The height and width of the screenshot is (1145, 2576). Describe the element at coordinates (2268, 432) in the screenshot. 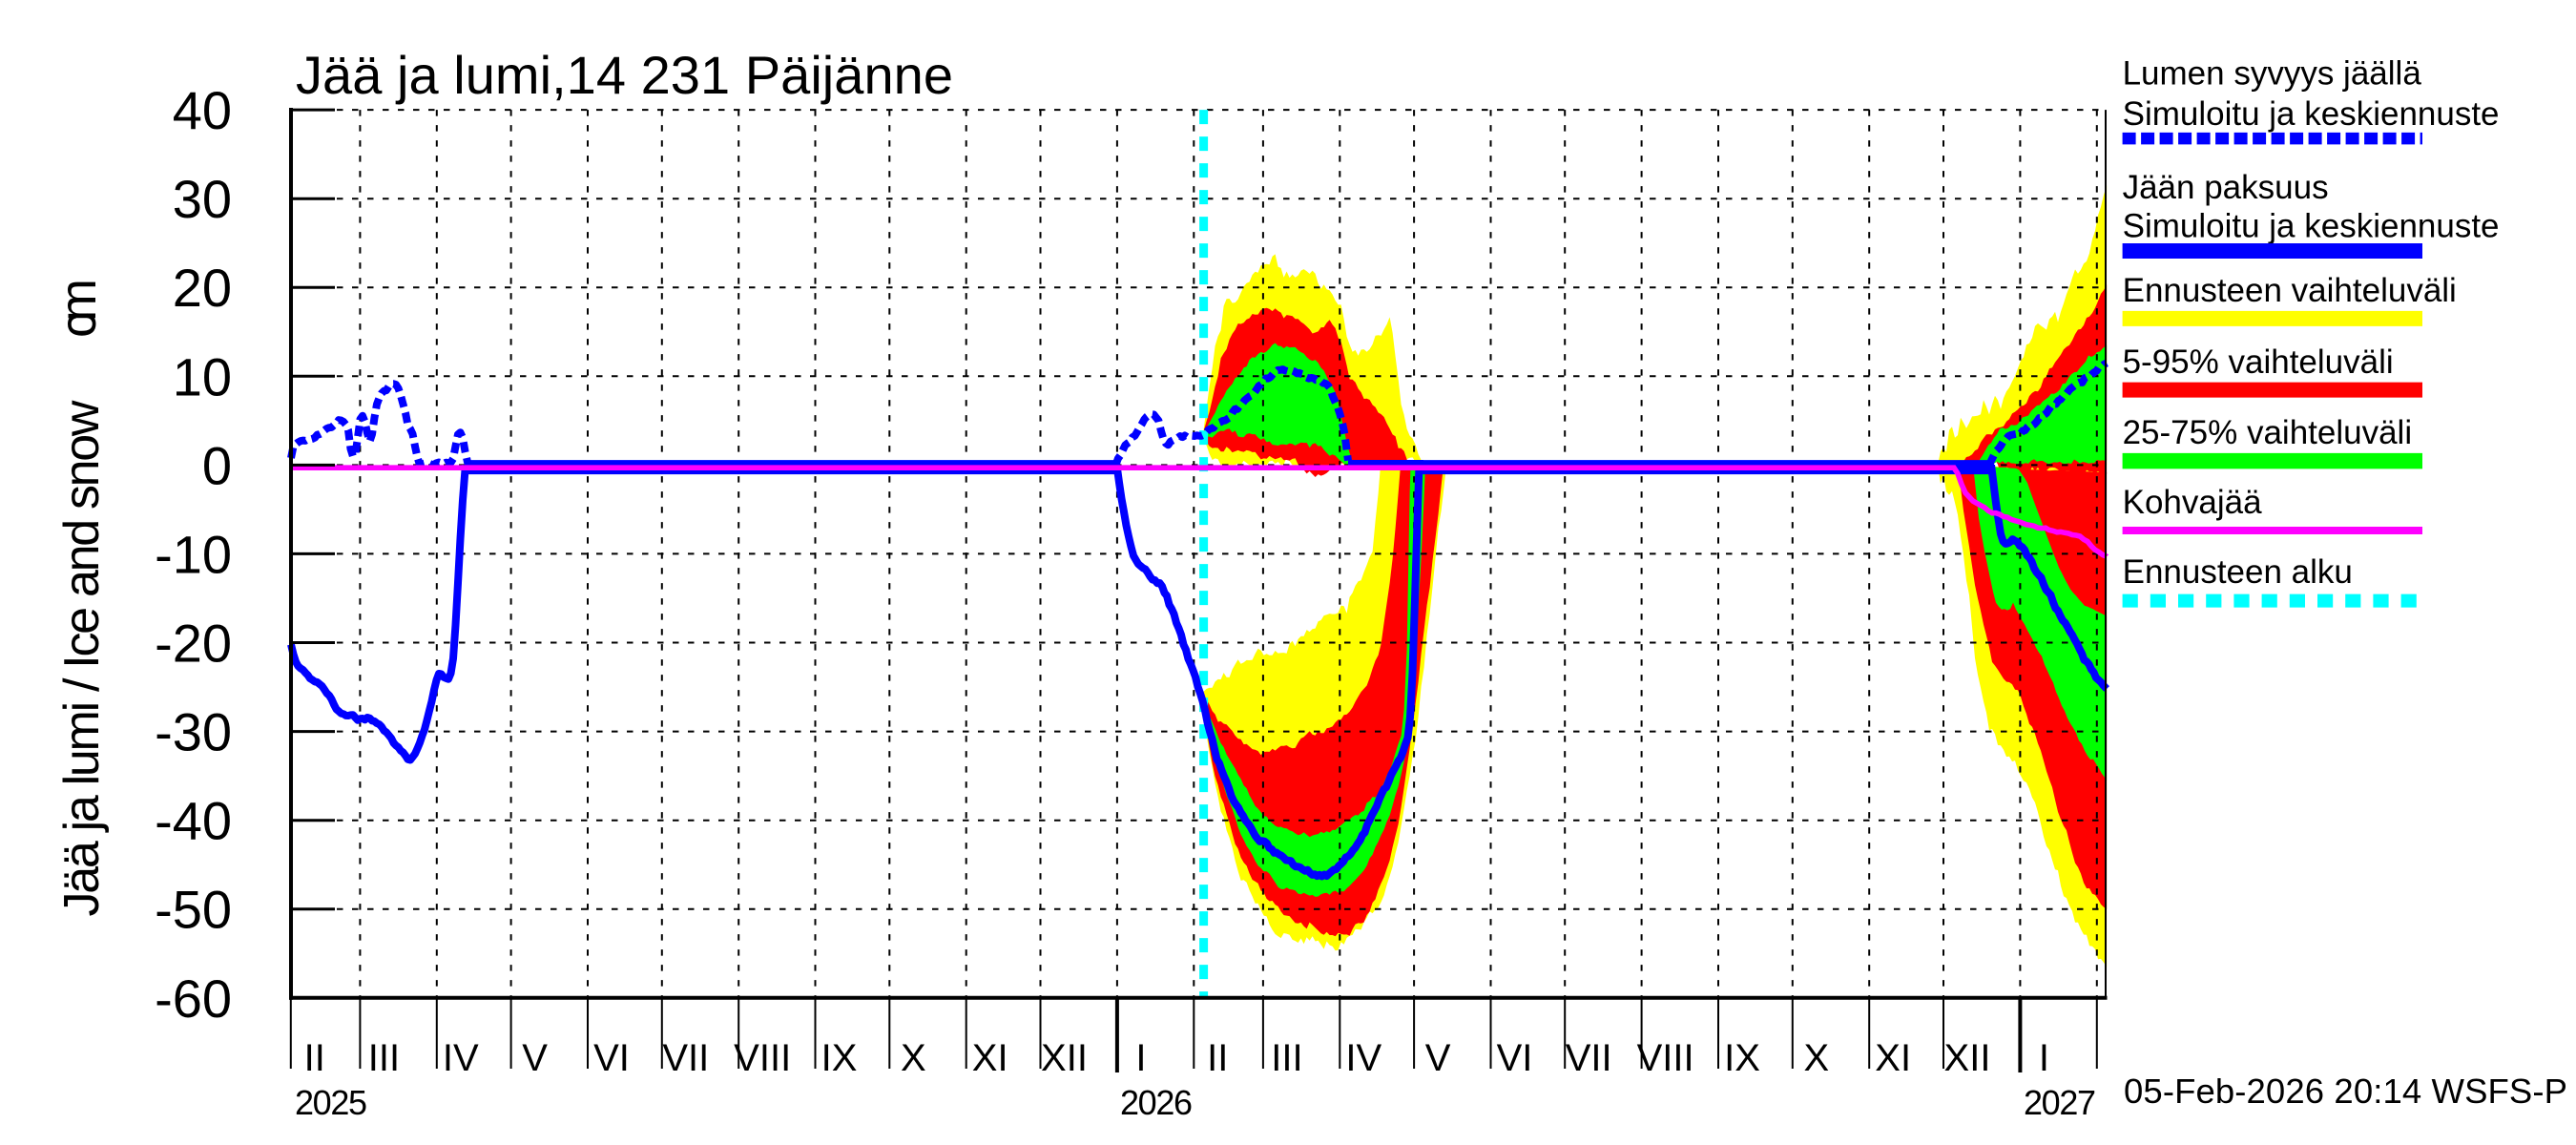

I see `svg-text: 25-75% vaihteluväli` at that location.